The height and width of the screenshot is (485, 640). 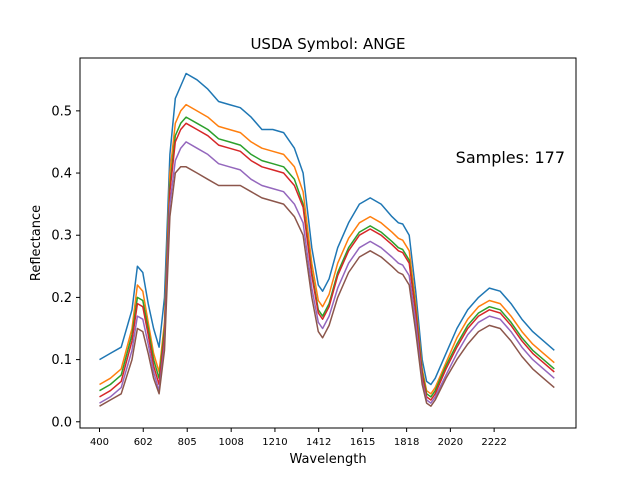 I want to click on y-tick-label: 0.5, so click(x=61, y=111).